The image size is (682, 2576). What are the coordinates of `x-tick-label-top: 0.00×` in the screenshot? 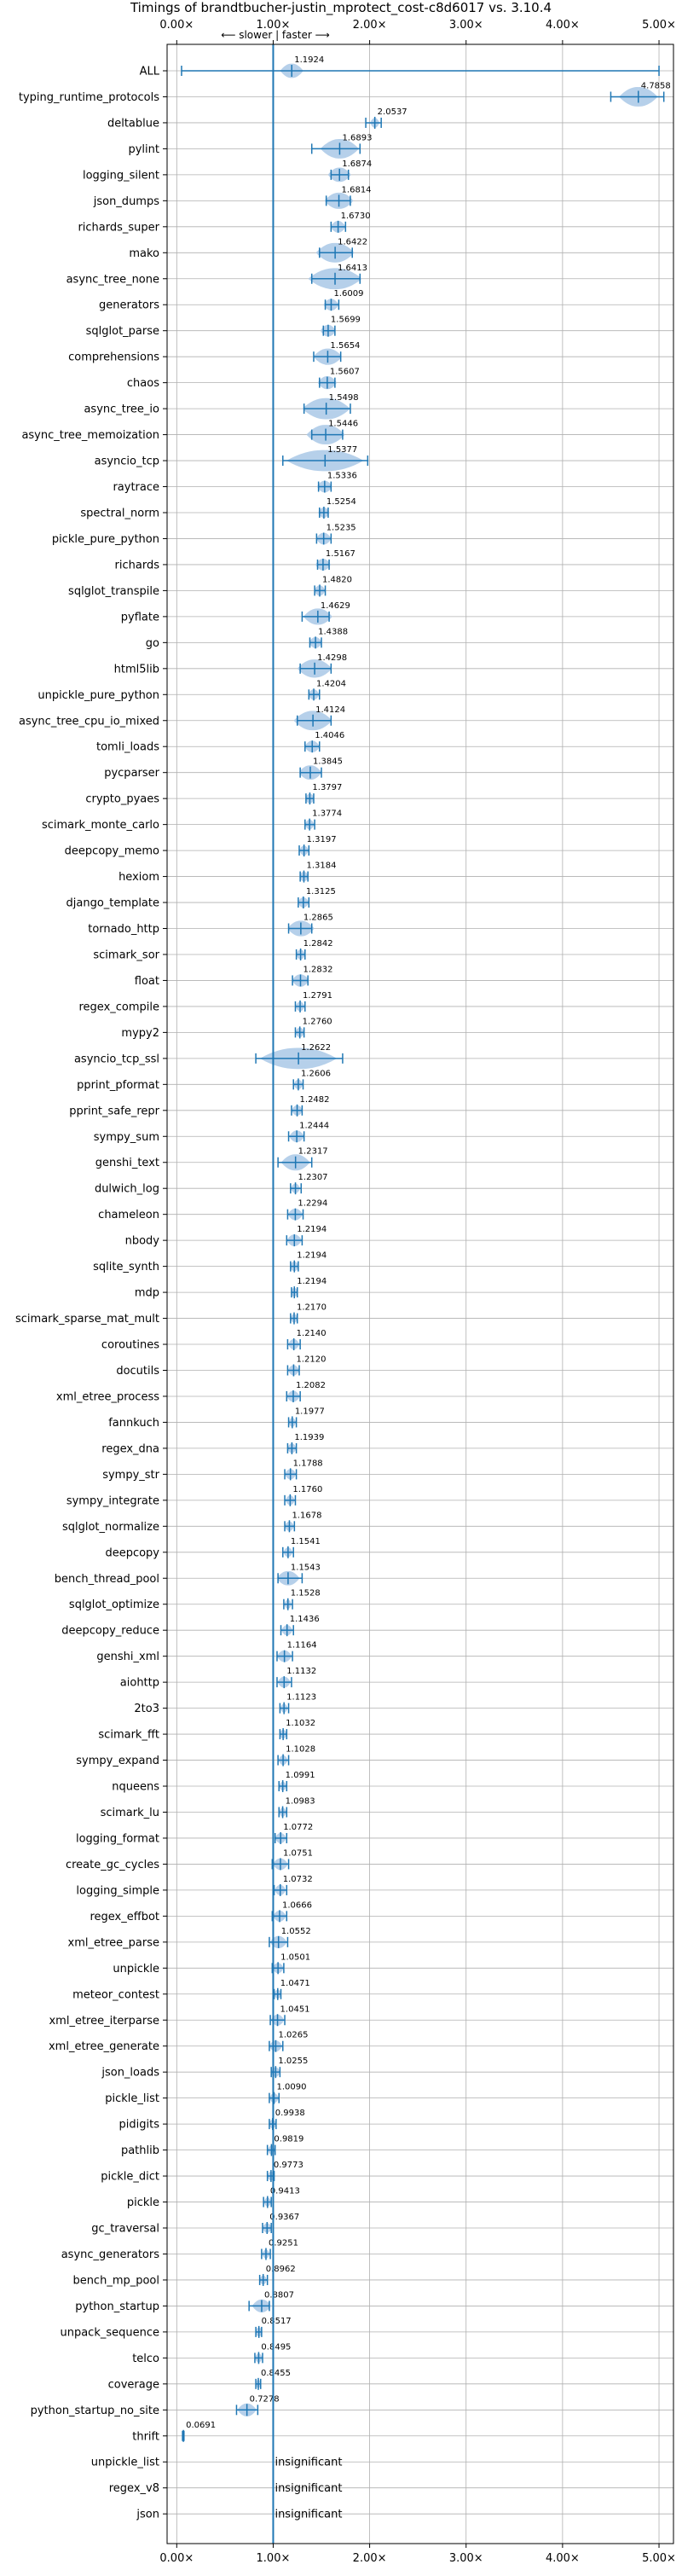 It's located at (177, 25).